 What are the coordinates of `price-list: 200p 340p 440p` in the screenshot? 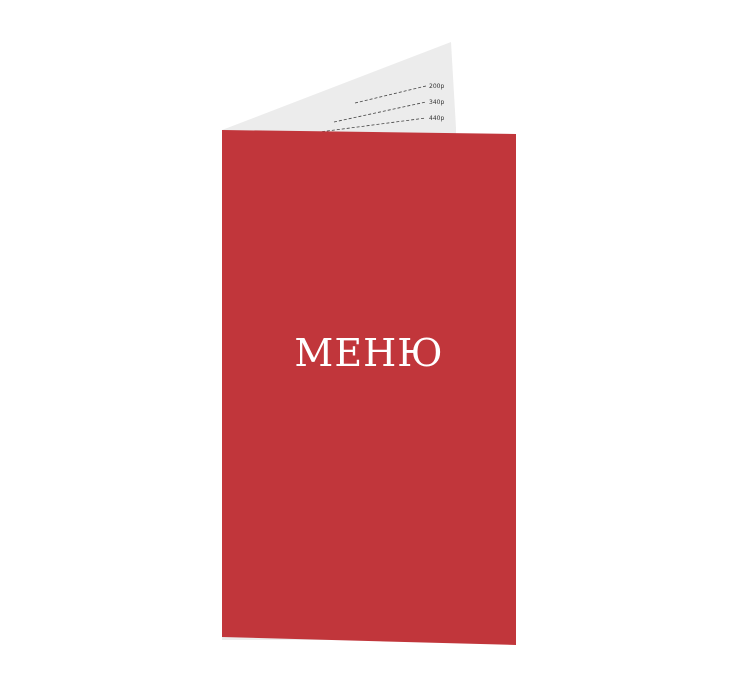 It's located at (377, 108).